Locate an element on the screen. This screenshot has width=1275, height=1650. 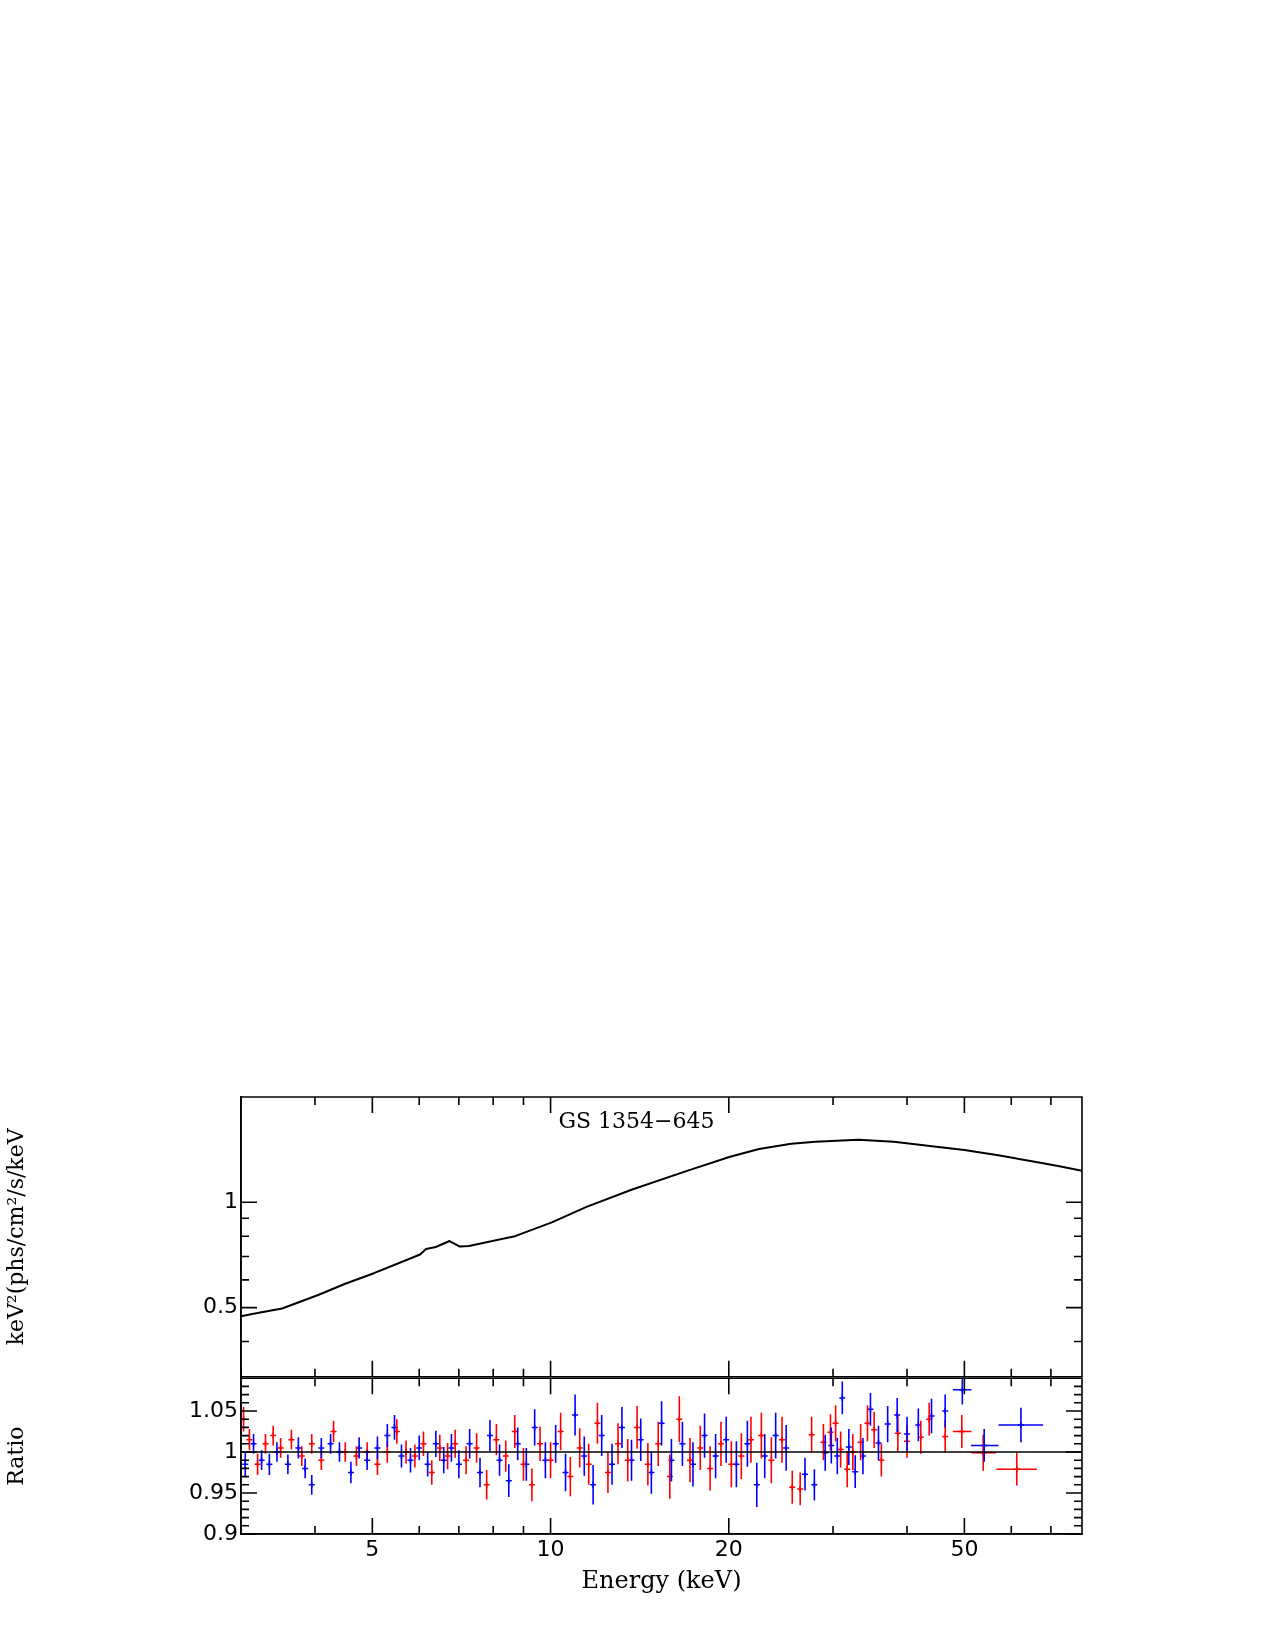
y-axis-title: Ratio is located at coordinates (15, 1456).